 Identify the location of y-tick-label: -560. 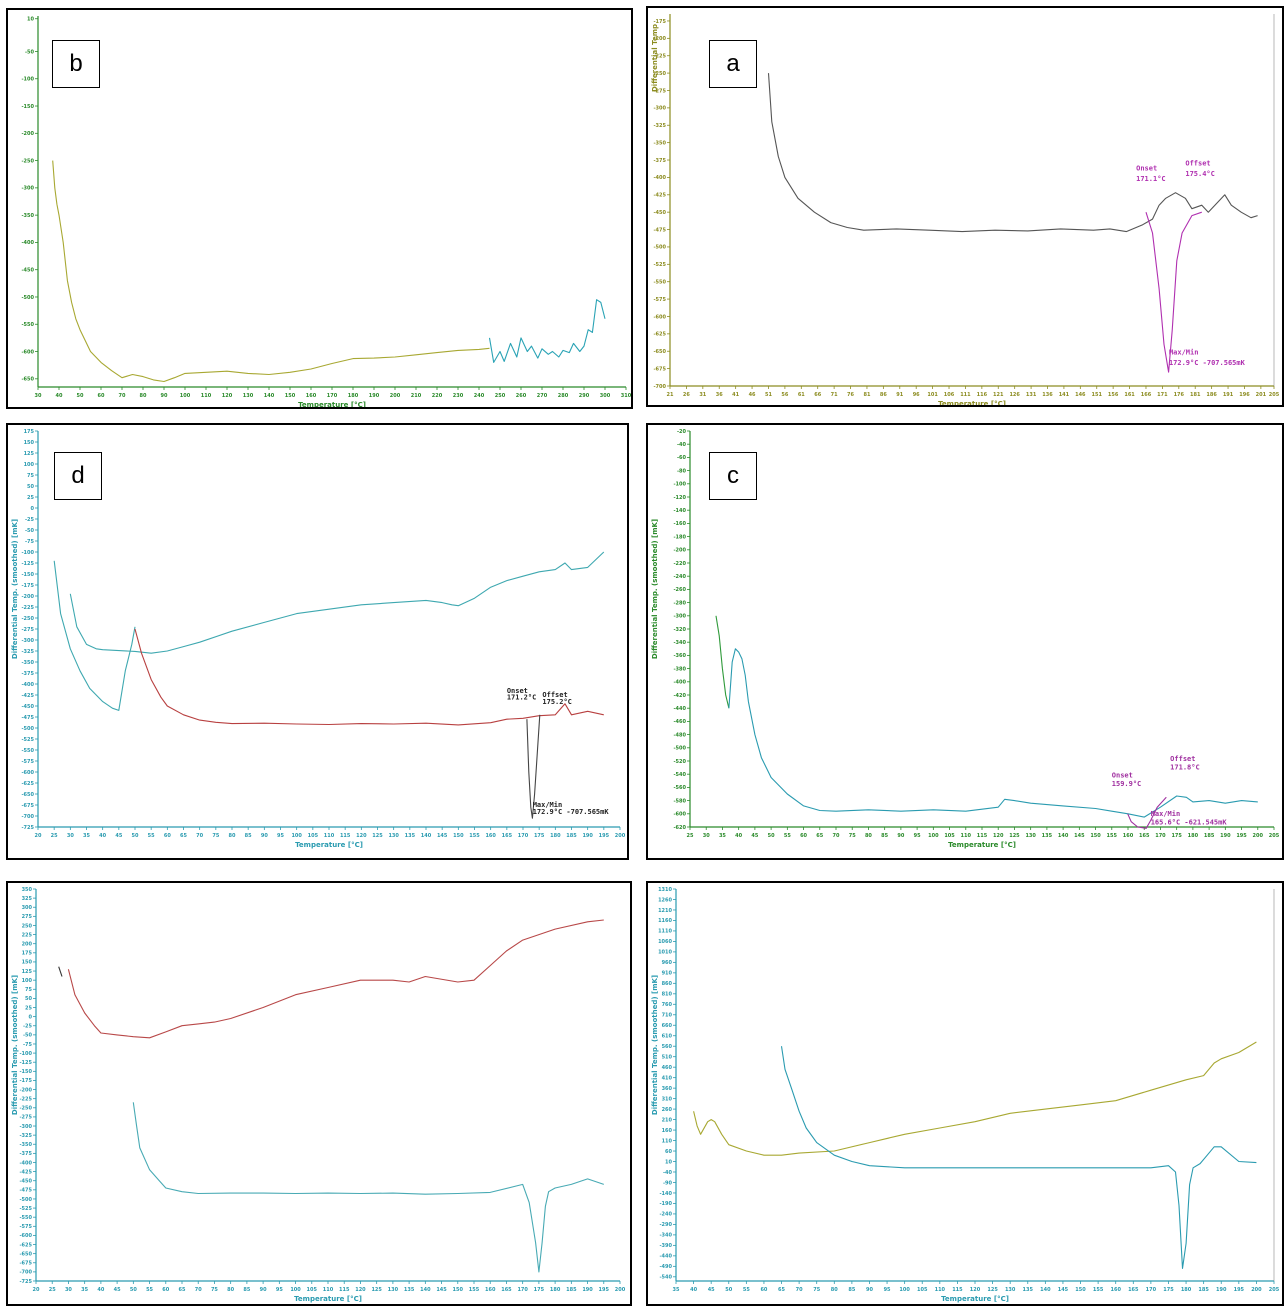
(679, 788).